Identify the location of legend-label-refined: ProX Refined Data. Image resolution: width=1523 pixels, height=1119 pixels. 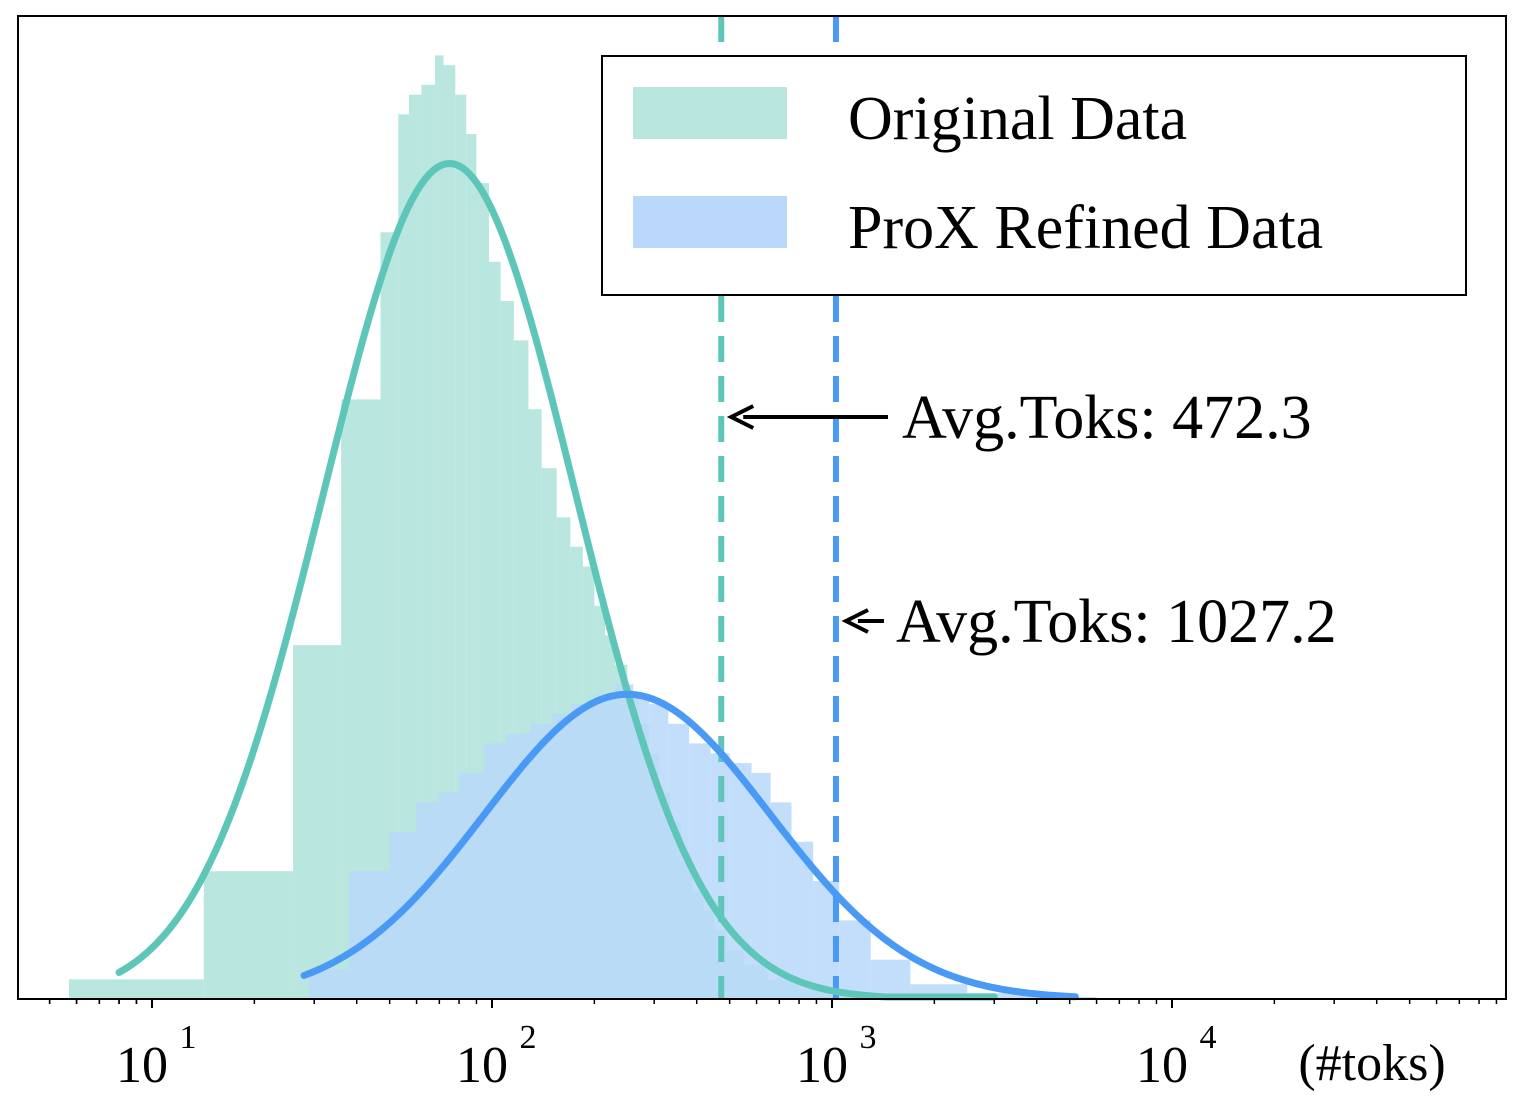
(1085, 228).